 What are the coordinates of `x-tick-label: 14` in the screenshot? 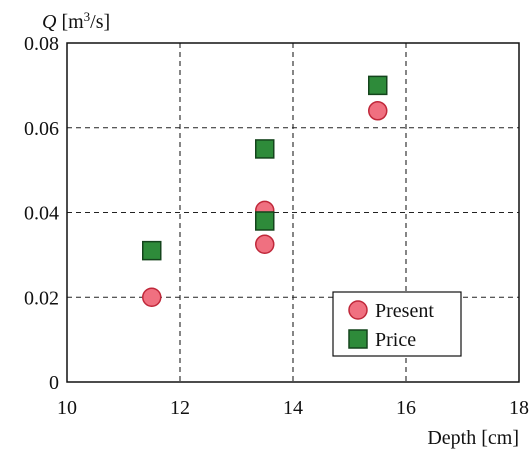 It's located at (293, 408).